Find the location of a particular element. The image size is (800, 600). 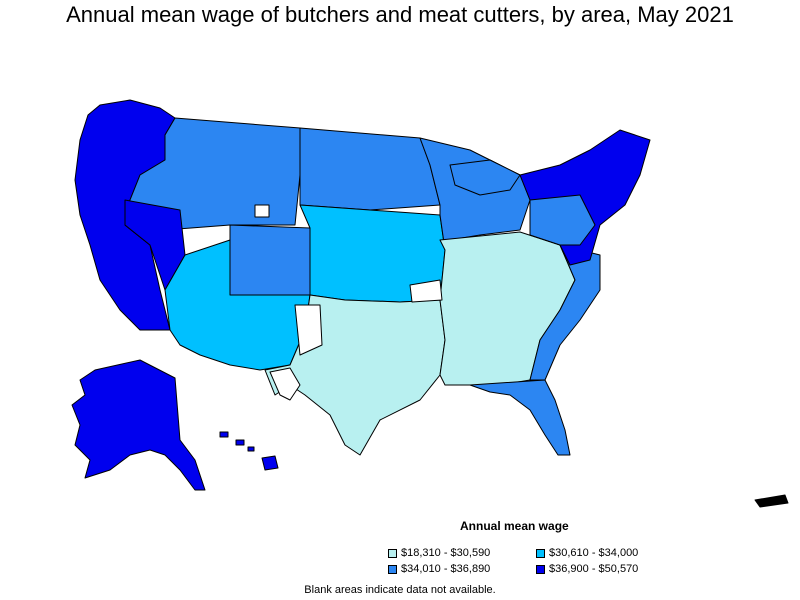

legend-item-2: $30,610 - $34,000 is located at coordinates (610, 553).